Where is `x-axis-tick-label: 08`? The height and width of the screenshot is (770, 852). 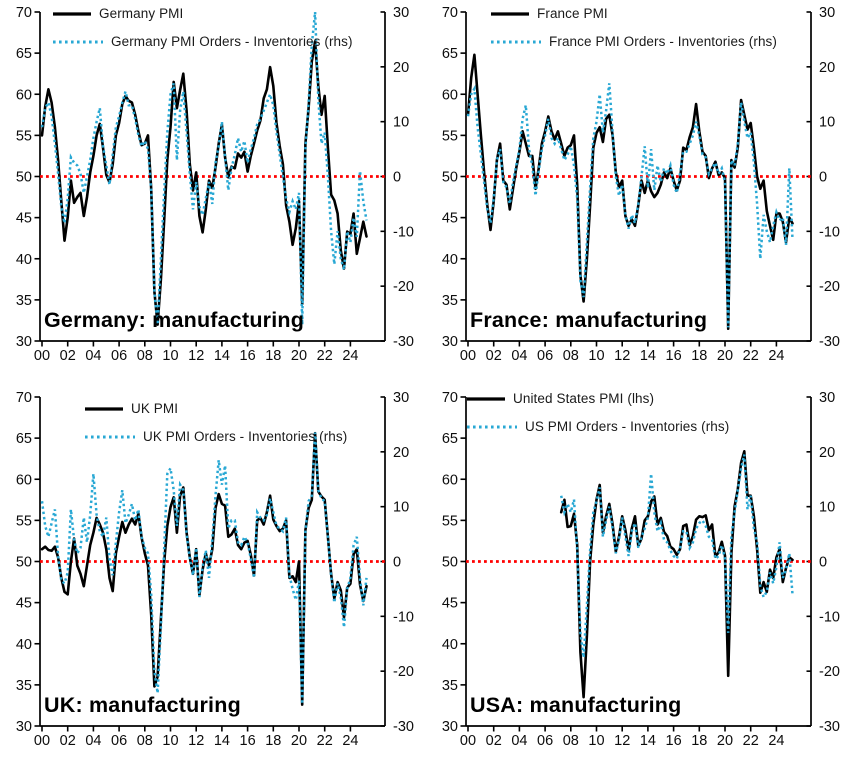
x-axis-tick-label: 08 is located at coordinates (145, 356).